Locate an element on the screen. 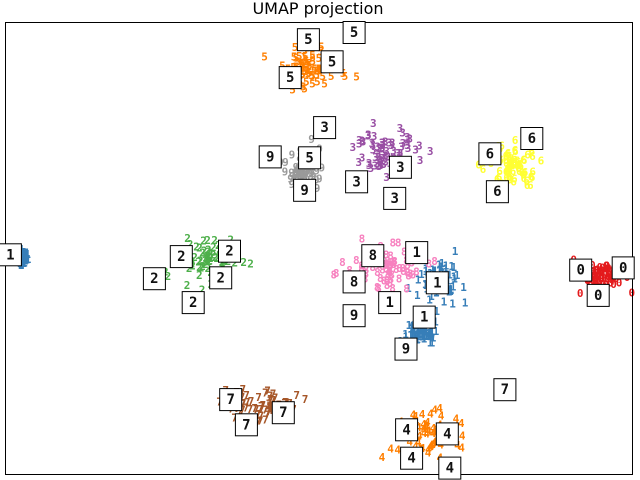  scatter-point: 0 is located at coordinates (602, 268).